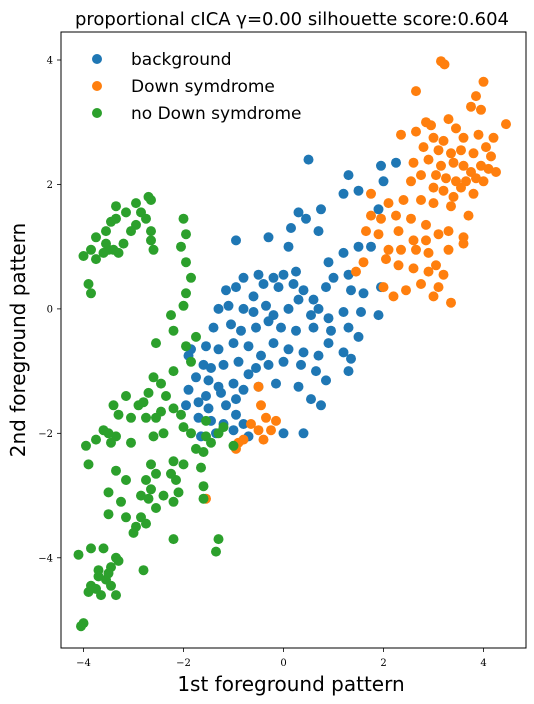 This screenshot has width=534, height=704. I want to click on x-tick-label: −2, so click(183, 663).